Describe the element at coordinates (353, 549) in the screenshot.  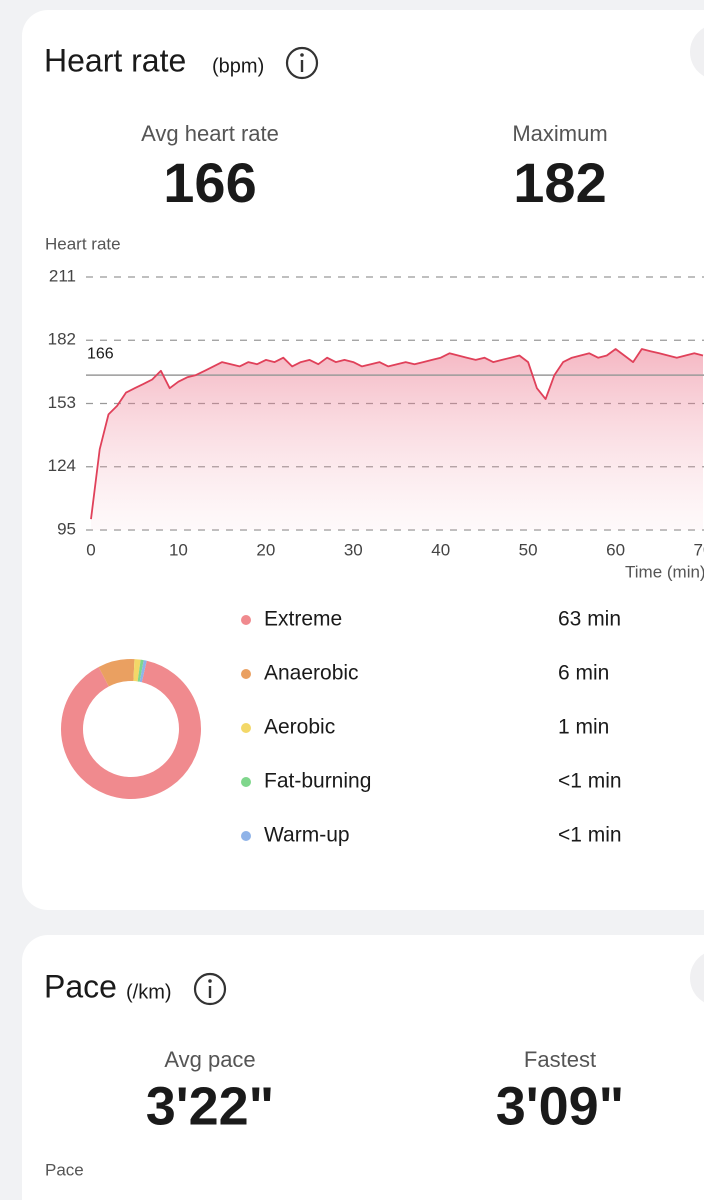
I see `x-tick-label: 30` at that location.